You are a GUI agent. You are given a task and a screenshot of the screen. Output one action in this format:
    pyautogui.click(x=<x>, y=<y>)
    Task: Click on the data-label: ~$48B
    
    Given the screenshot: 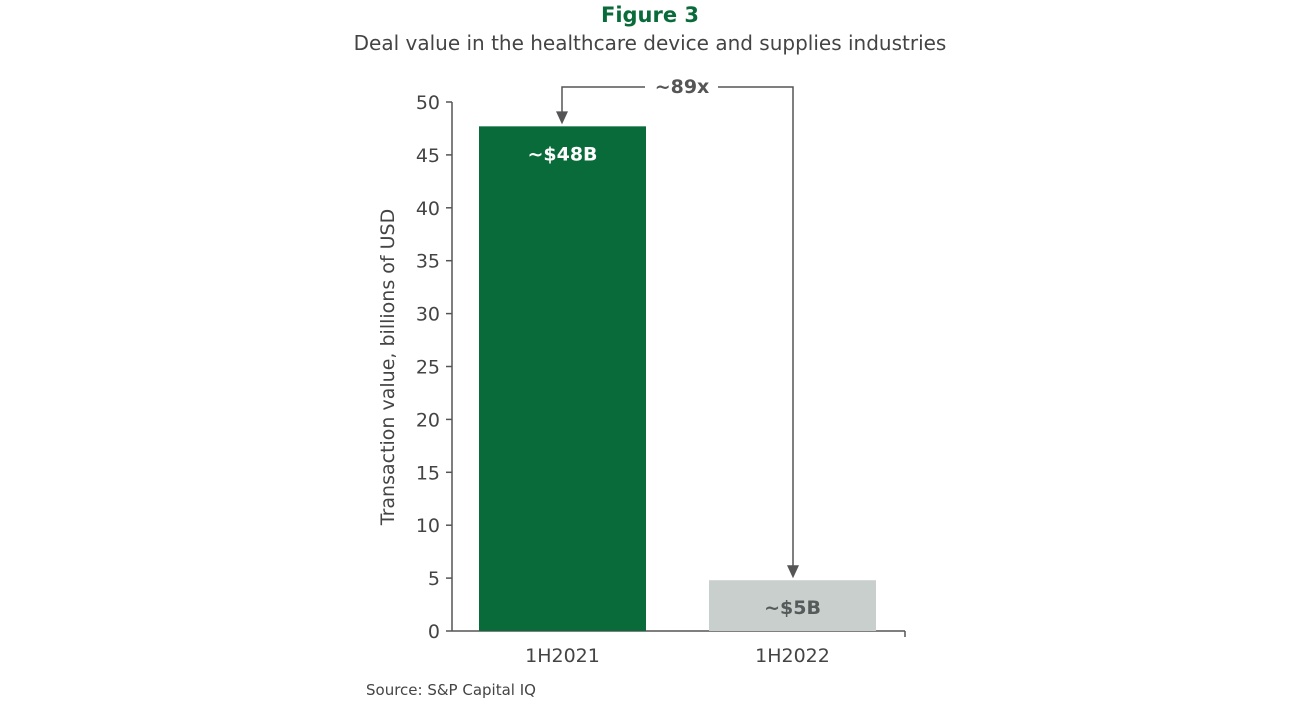 What is the action you would take?
    pyautogui.click(x=562, y=154)
    